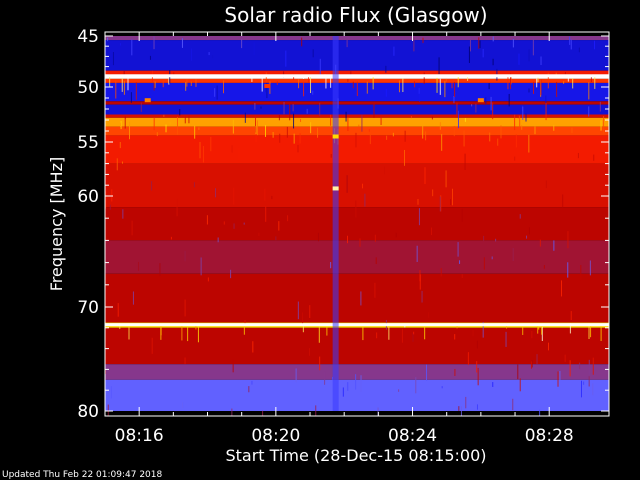 The image size is (640, 480). What do you see at coordinates (335, 223) in the screenshot?
I see `vertical-burst` at bounding box center [335, 223].